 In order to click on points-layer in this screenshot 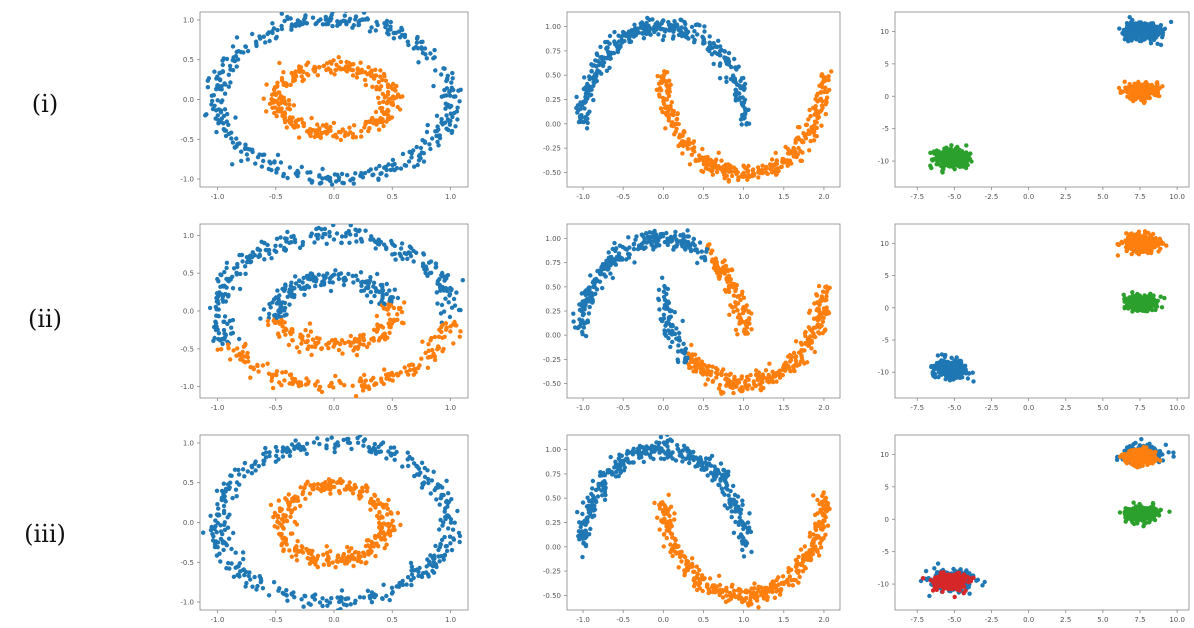, I will do `click(1049, 306)`.